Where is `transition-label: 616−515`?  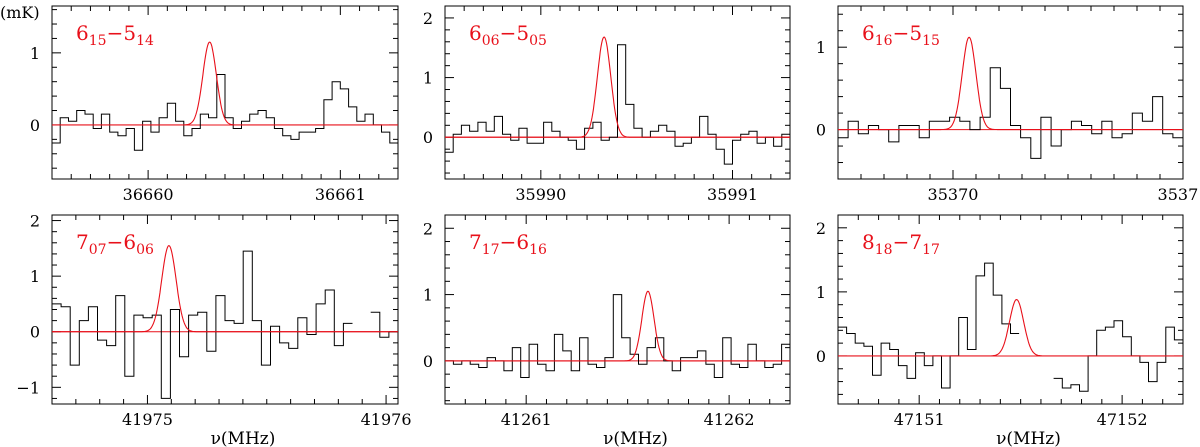 transition-label: 616−515 is located at coordinates (901, 35).